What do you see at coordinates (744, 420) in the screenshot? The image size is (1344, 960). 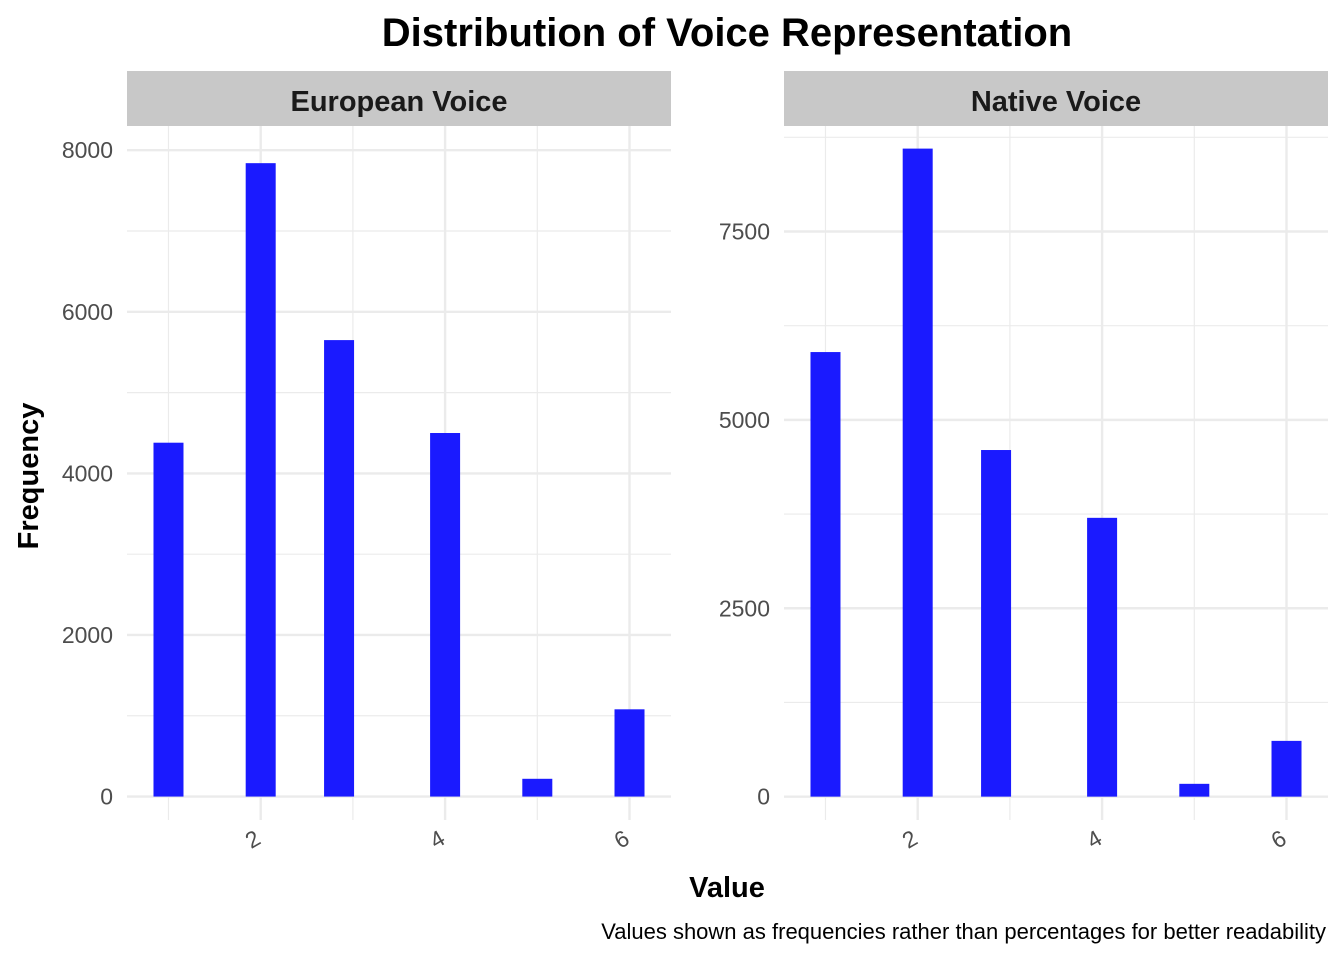 I see `y-tick-label: 5000` at bounding box center [744, 420].